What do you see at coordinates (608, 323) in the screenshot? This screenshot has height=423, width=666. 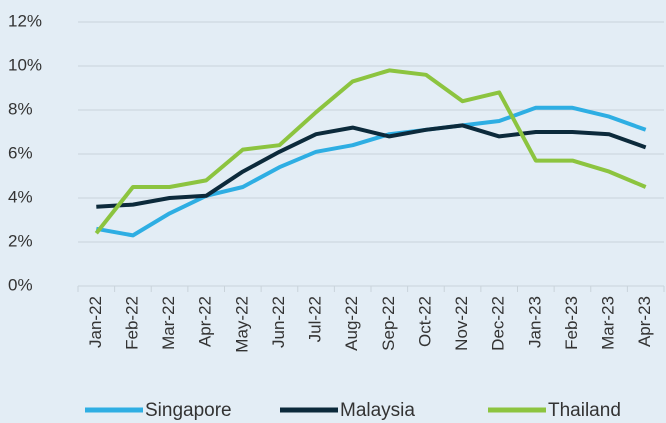 I see `x-tick-label: Mar-23` at bounding box center [608, 323].